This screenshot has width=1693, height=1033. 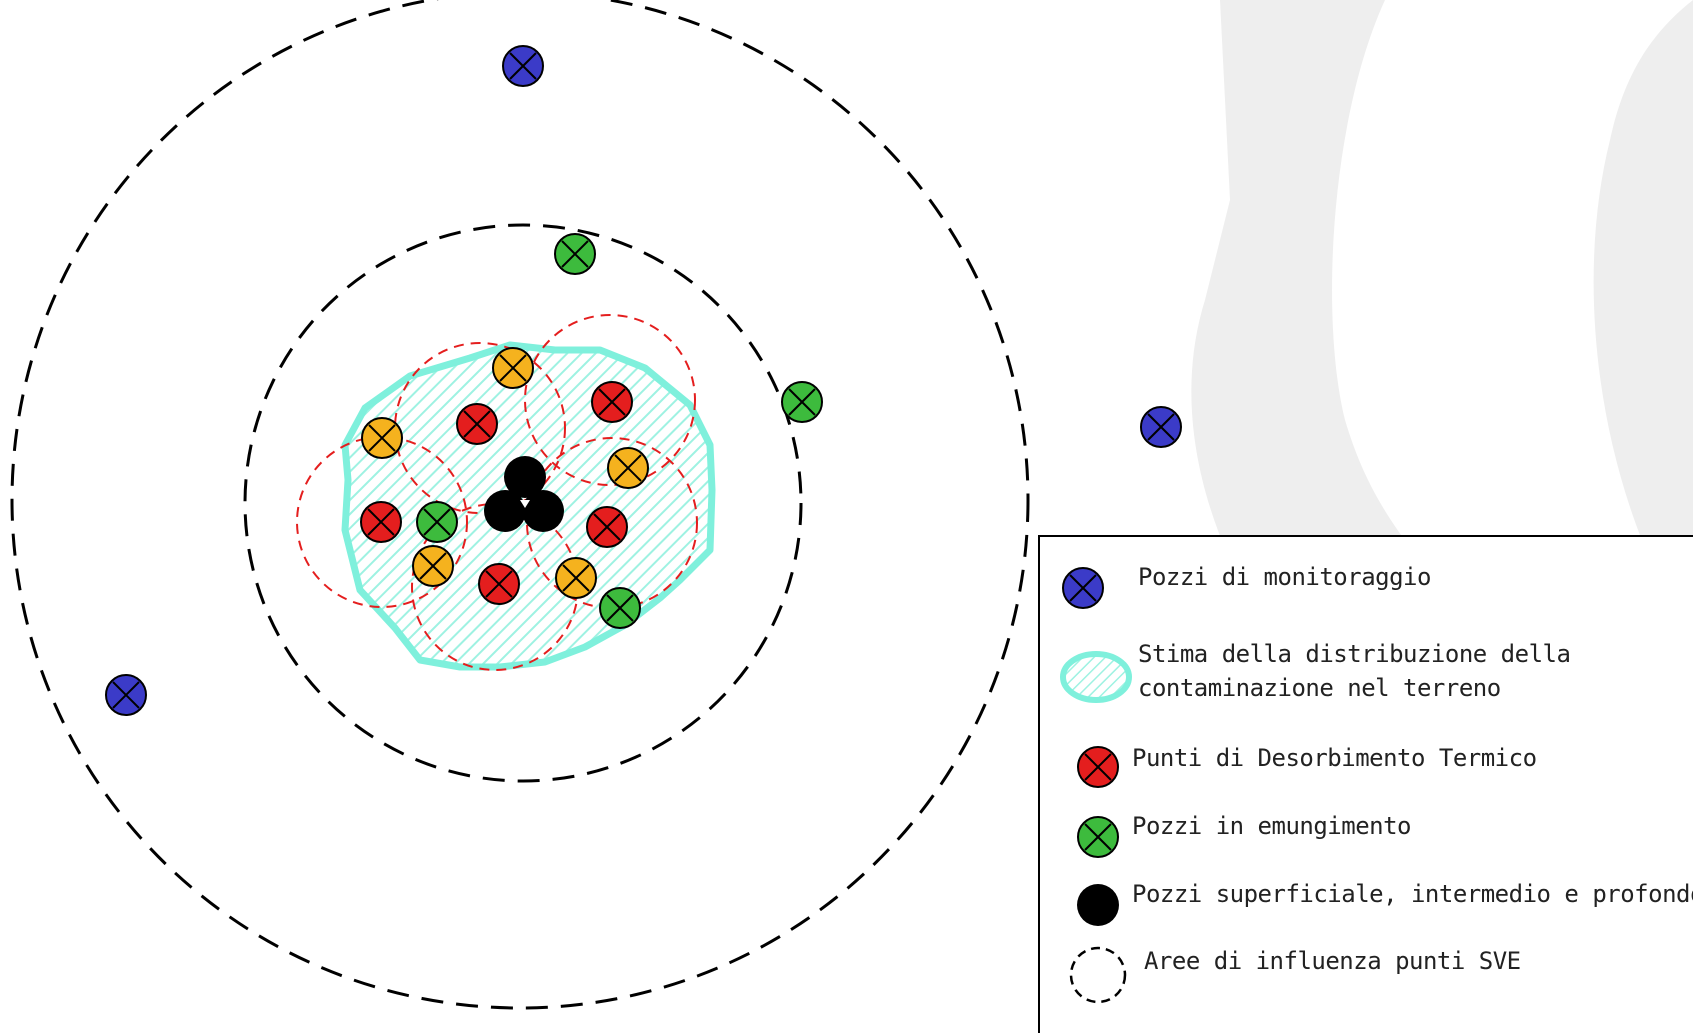 I want to click on legend-label-influence: Aree di influenza punti SVE, so click(x=1332, y=961).